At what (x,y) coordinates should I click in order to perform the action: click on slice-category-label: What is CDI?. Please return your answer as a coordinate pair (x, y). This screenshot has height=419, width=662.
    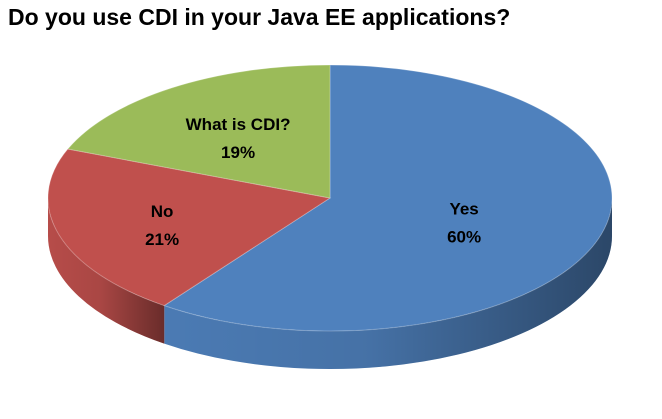
    Looking at the image, I should click on (238, 124).